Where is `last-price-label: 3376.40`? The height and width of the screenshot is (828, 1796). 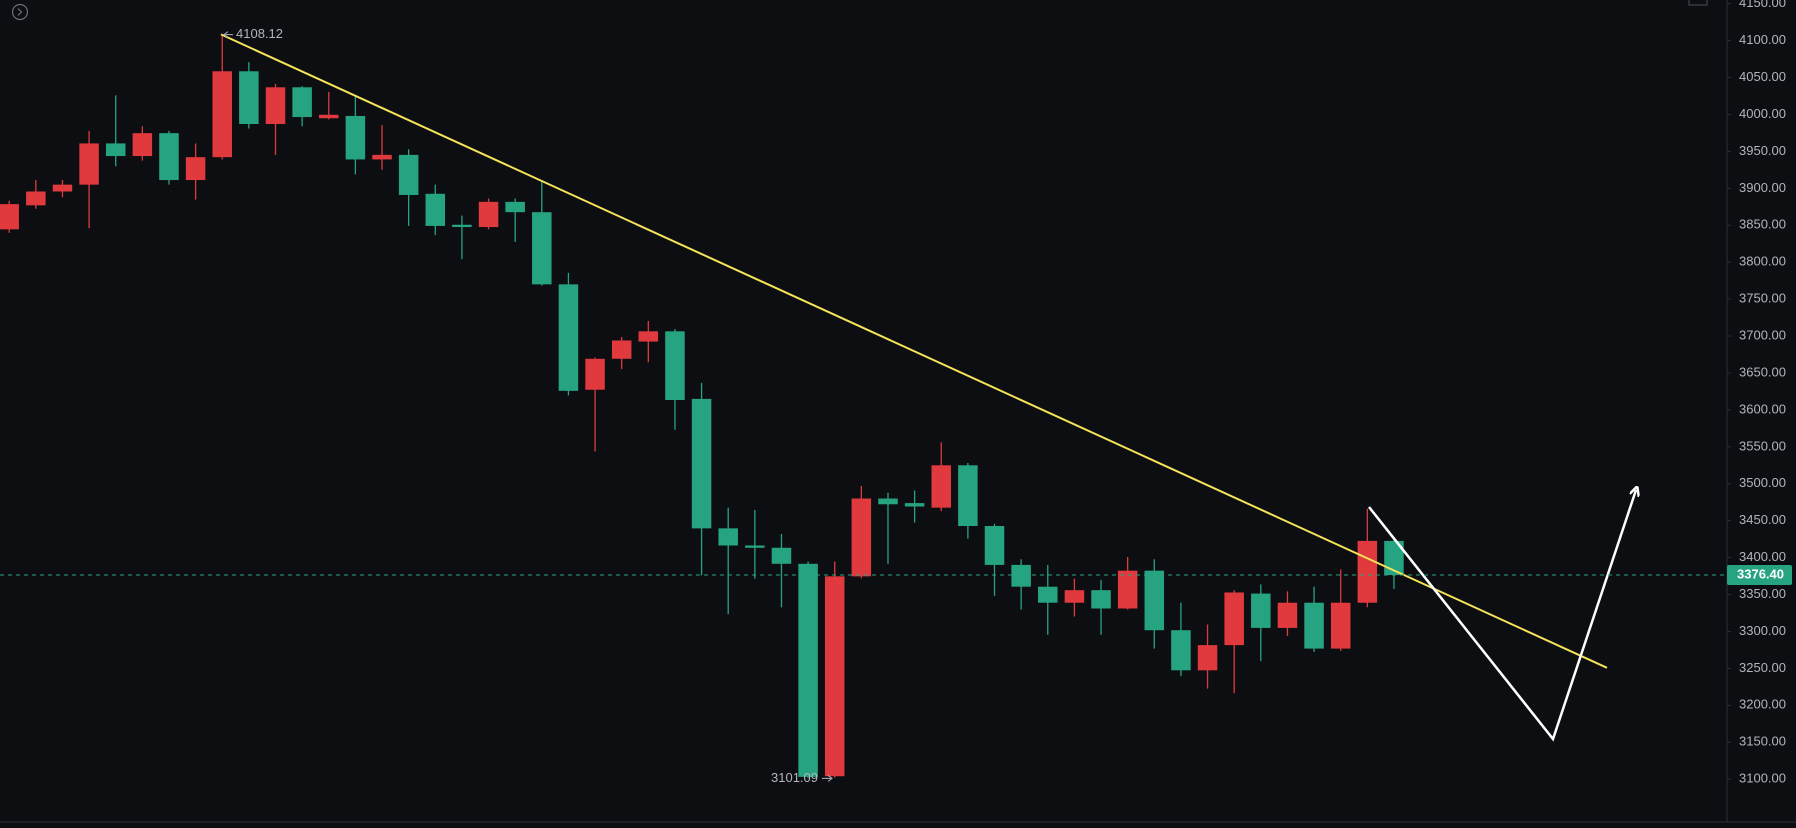
last-price-label: 3376.40 is located at coordinates (1760, 573).